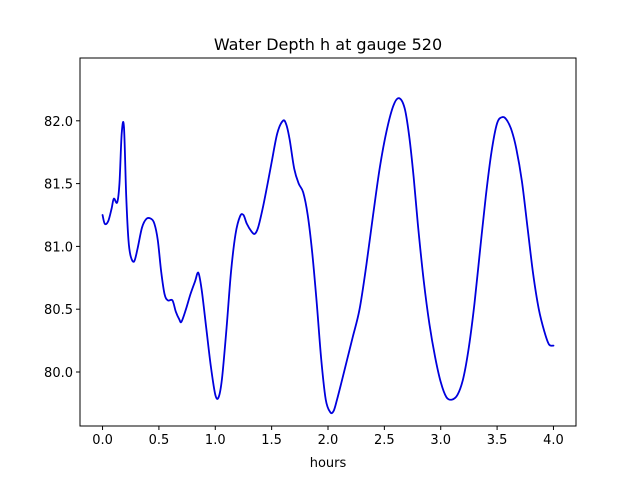  Describe the element at coordinates (328, 44) in the screenshot. I see `chart-title: Water Depth h at gauge 520` at that location.